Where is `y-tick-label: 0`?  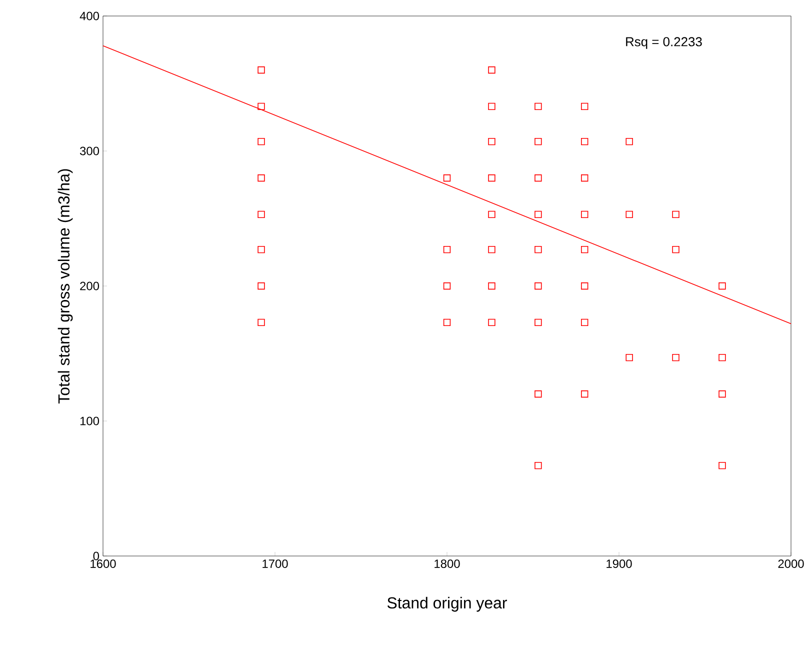
y-tick-label: 0 is located at coordinates (96, 556).